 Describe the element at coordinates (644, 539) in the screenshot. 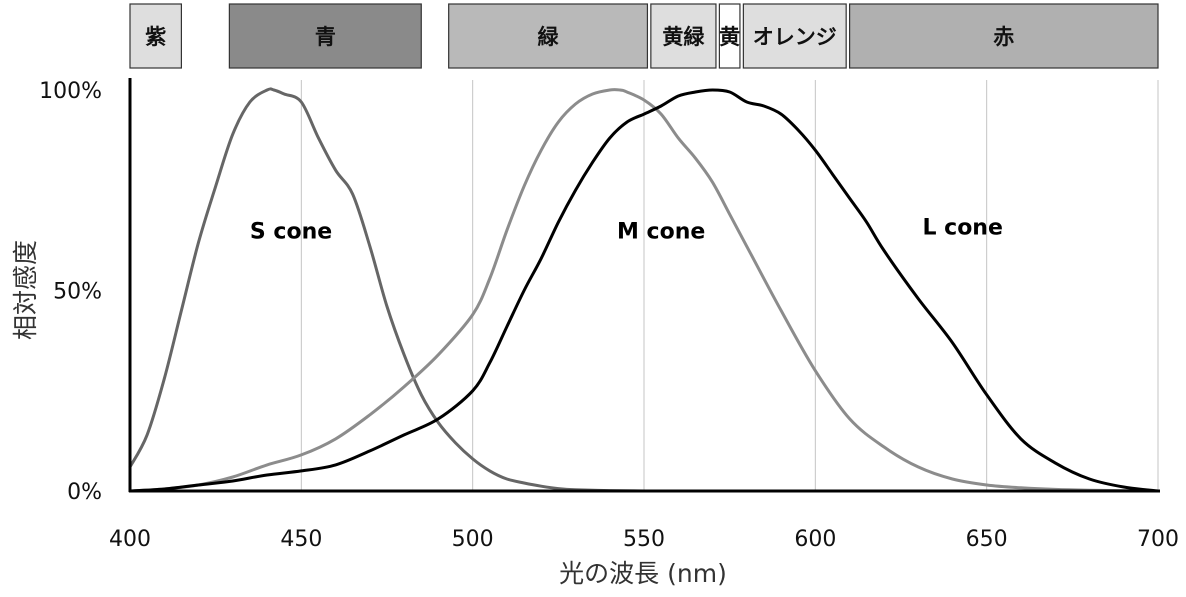

I see `x-tick-label-550: 550` at that location.